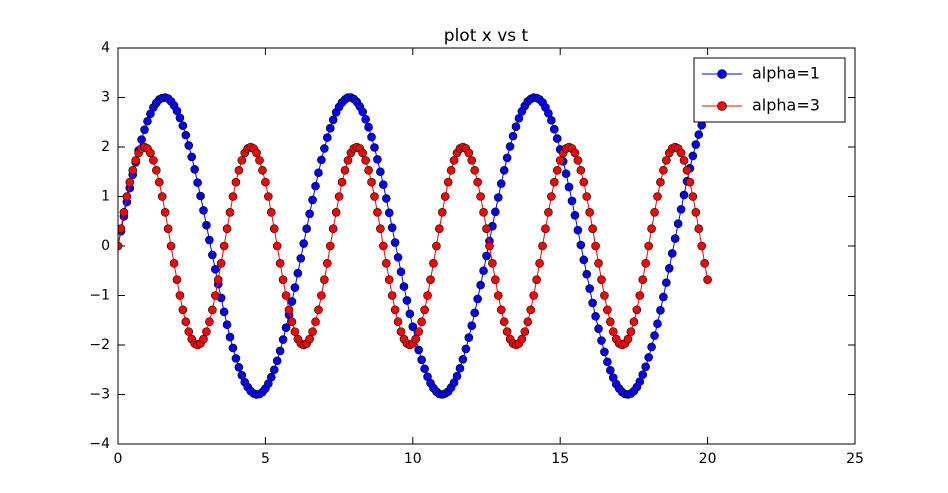 The image size is (948, 493). What do you see at coordinates (265, 459) in the screenshot?
I see `x-tick-label: 5` at bounding box center [265, 459].